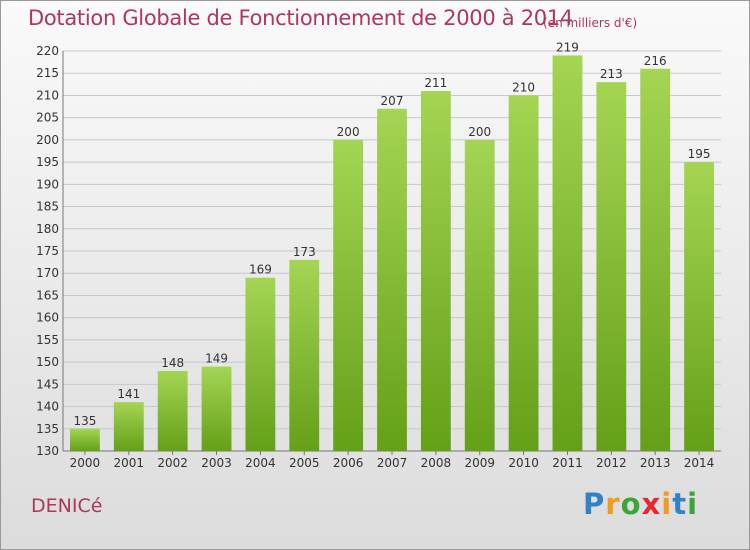 The width and height of the screenshot is (750, 550). What do you see at coordinates (47, 429) in the screenshot?
I see `y-tick-label: 135` at bounding box center [47, 429].